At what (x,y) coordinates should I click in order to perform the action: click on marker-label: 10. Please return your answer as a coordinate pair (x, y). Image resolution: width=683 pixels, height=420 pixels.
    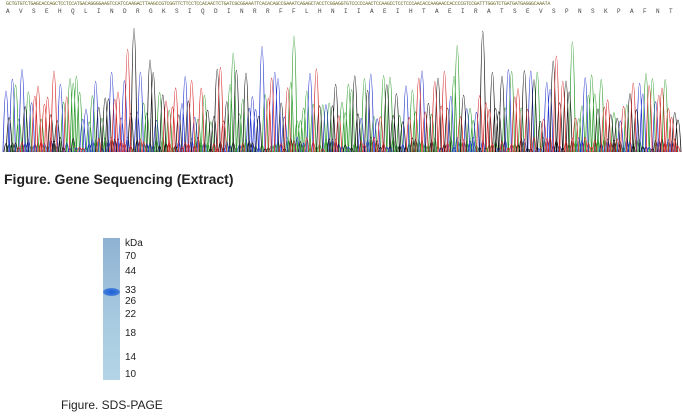
    Looking at the image, I should click on (131, 374).